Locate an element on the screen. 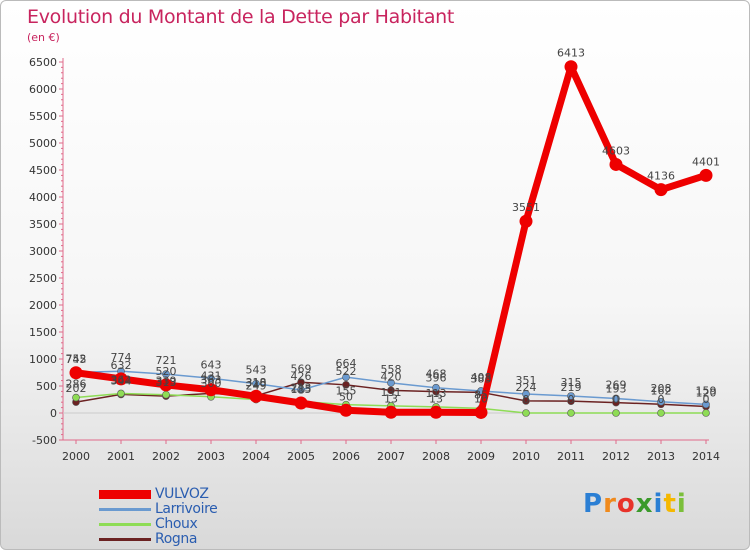 This screenshot has height=550, width=750. data-label-rogna: 162 is located at coordinates (661, 390).